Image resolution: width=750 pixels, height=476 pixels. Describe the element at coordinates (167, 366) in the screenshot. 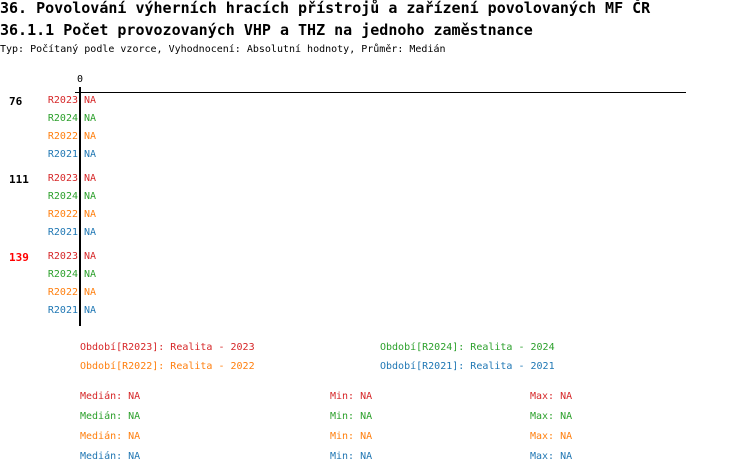

I see `legend-item: Období[R2022]: Realita - 2022` at that location.